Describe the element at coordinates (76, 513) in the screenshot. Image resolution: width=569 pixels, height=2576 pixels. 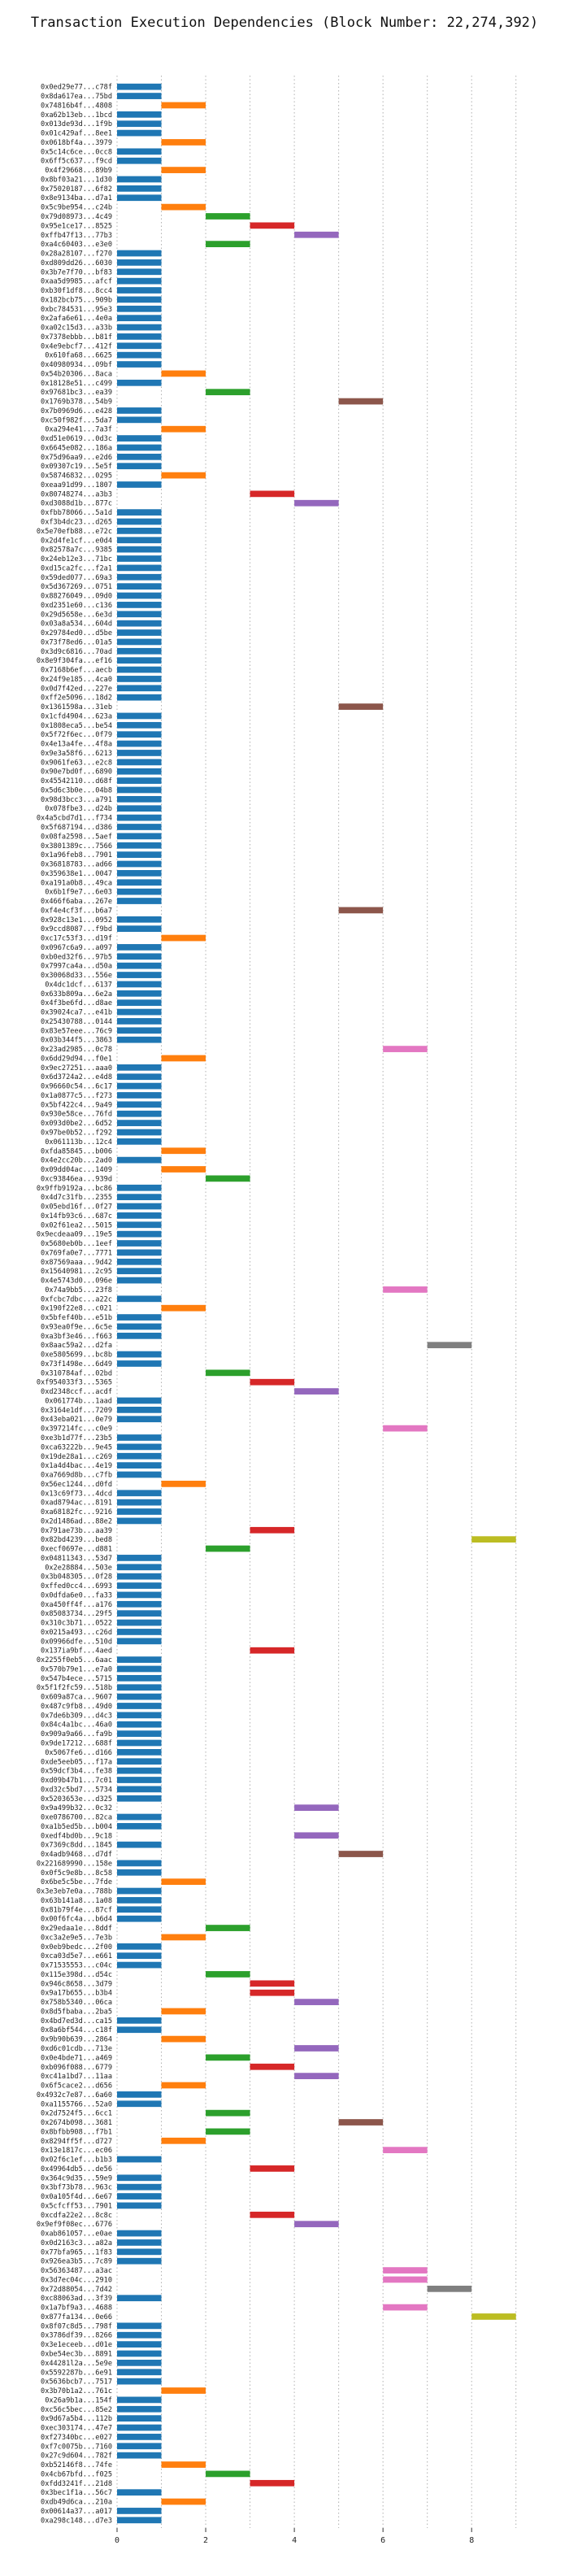
I see `transaction-hash-label: 0xfbb78066...5a1d` at that location.